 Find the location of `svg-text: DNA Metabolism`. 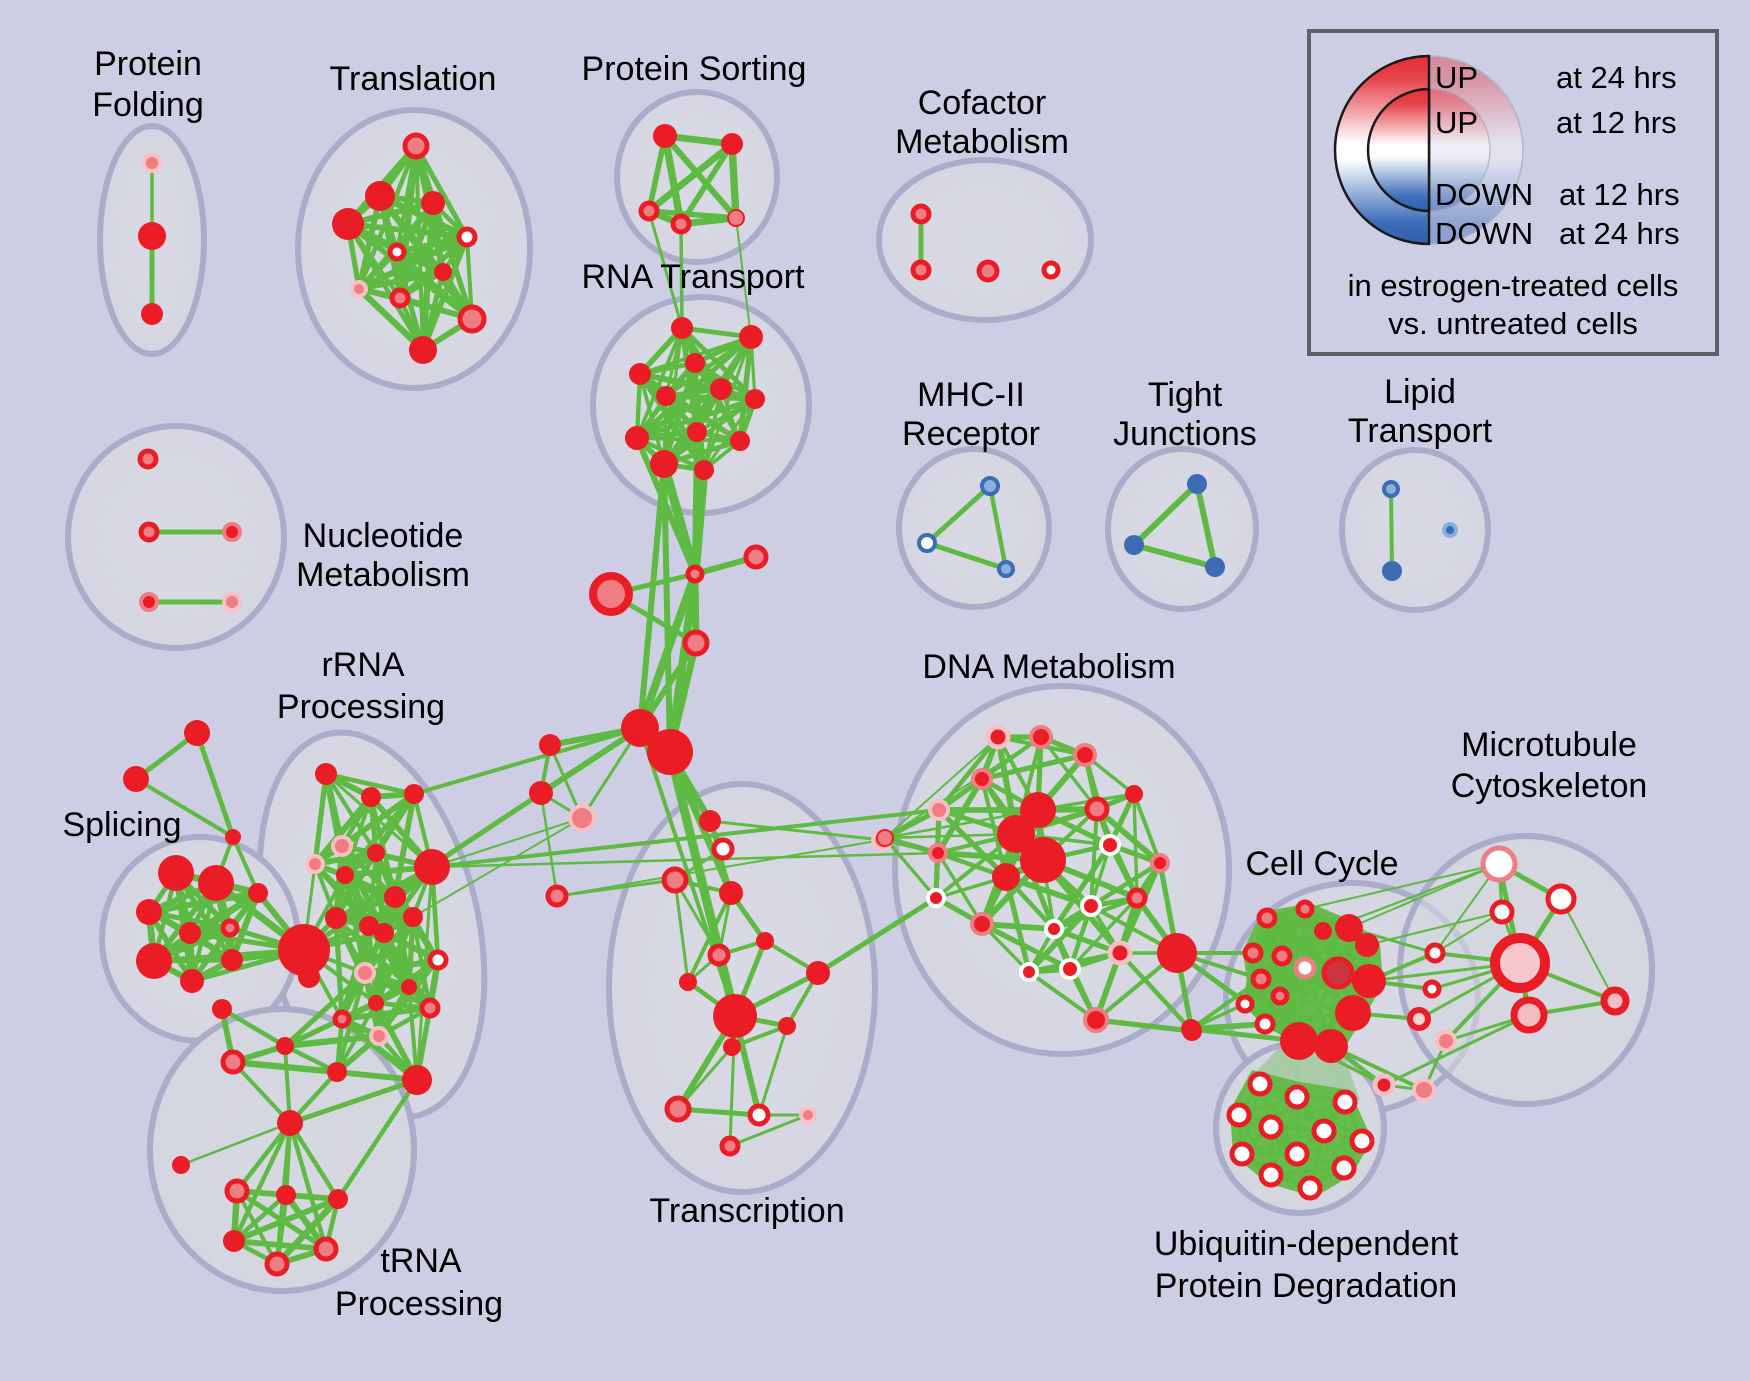

svg-text: DNA Metabolism is located at coordinates (1048, 667).